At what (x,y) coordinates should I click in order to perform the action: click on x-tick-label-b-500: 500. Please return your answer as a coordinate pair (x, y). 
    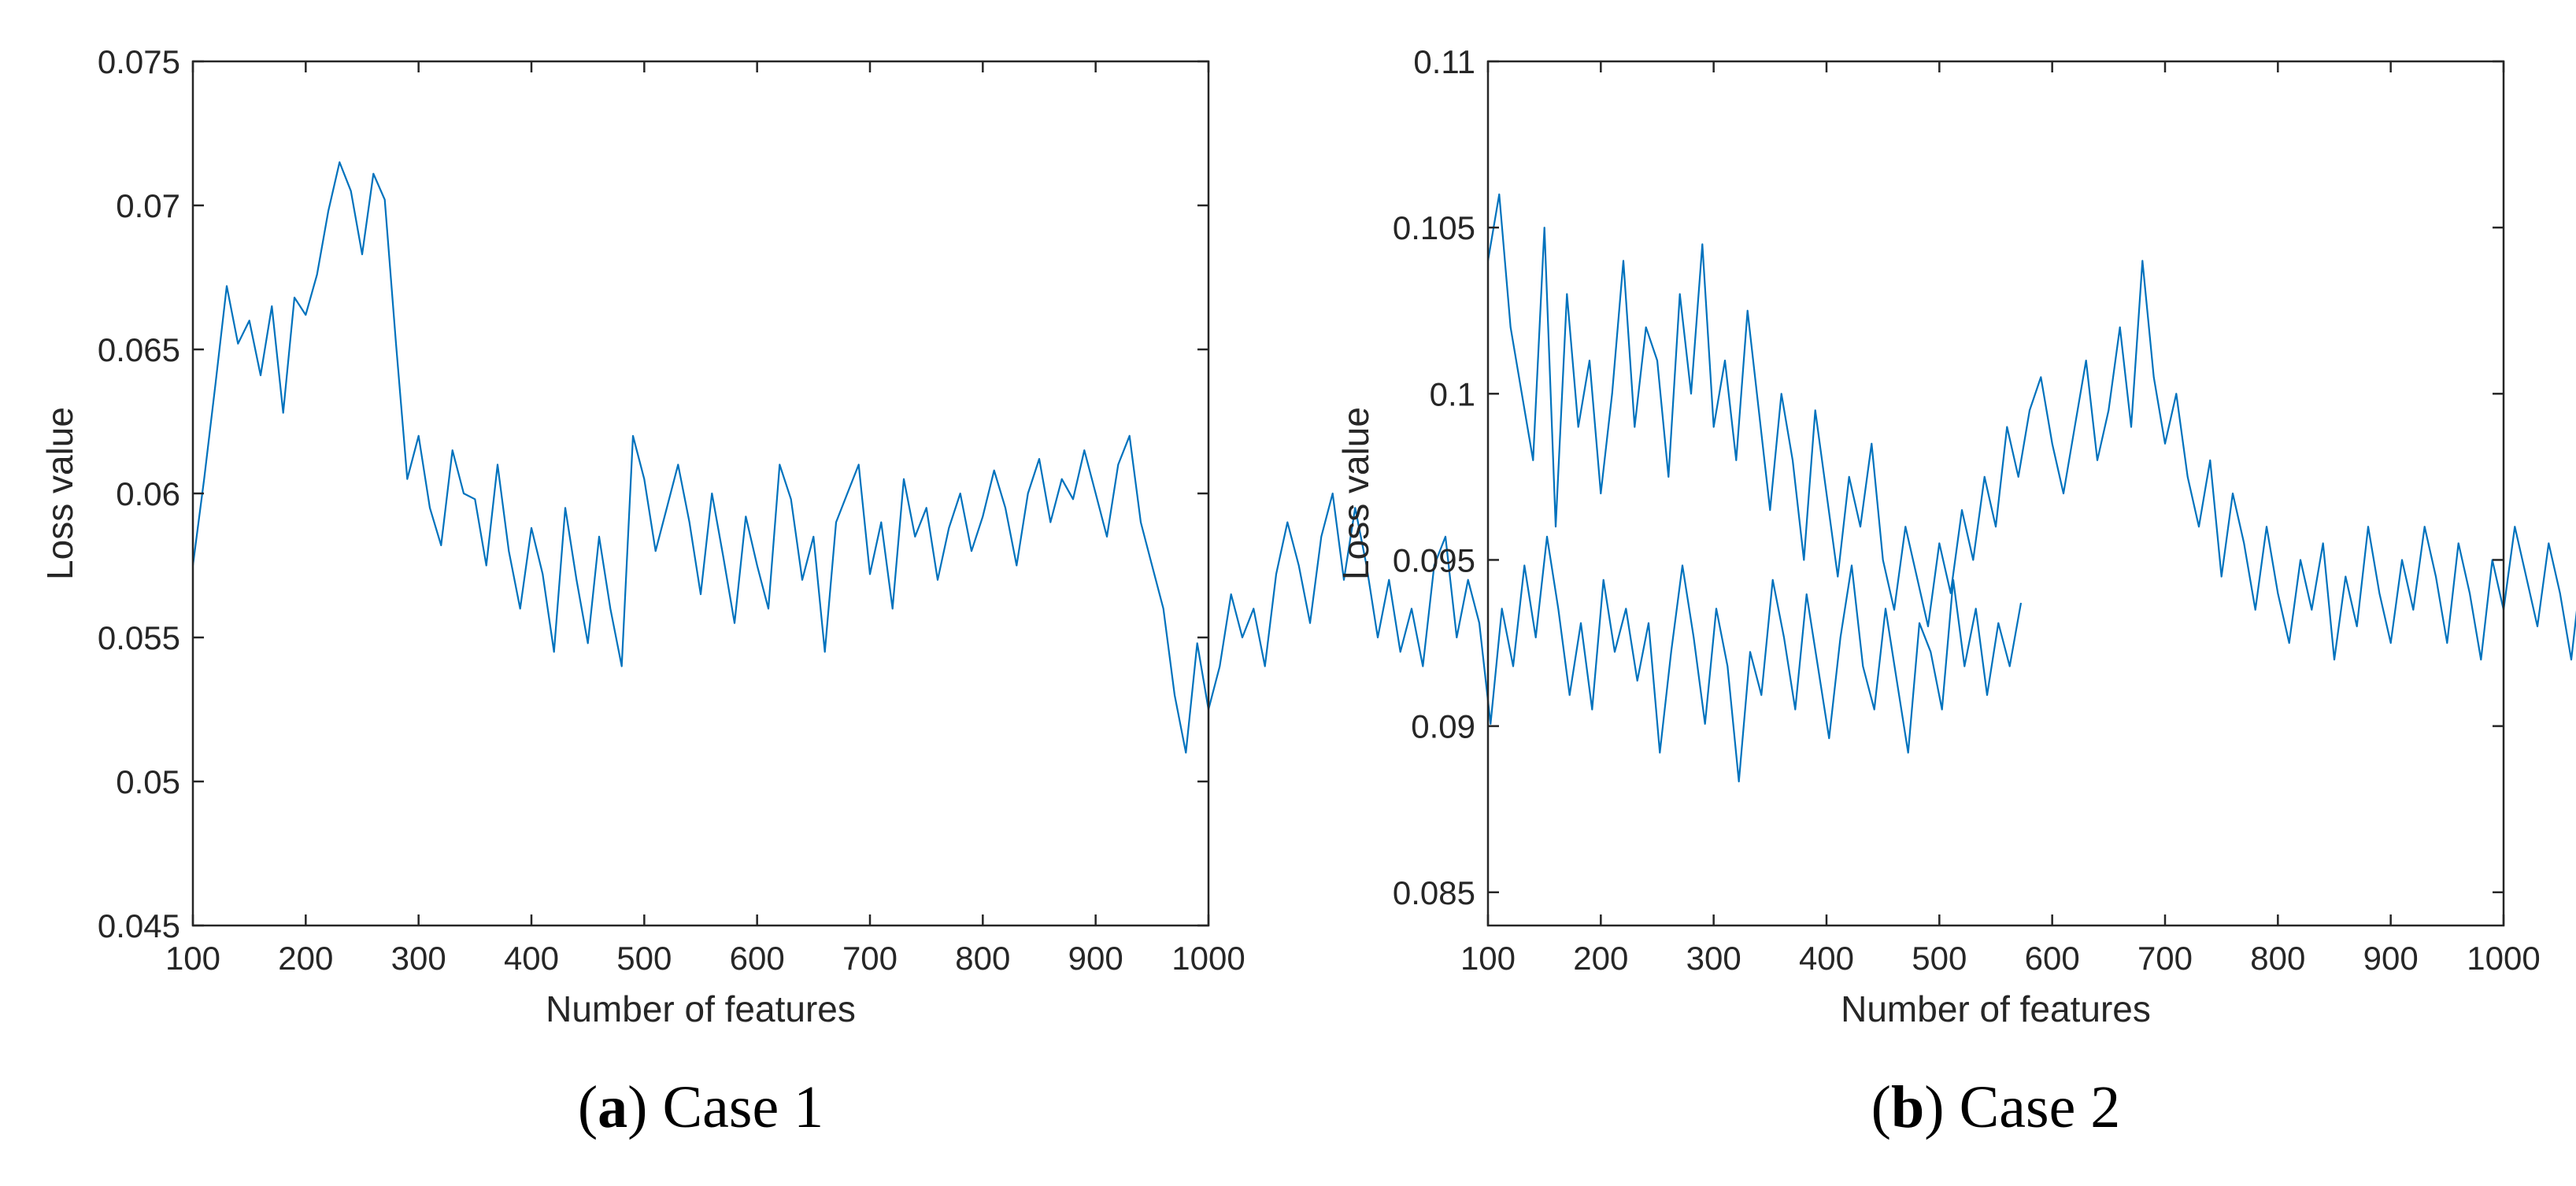
    Looking at the image, I should click on (1939, 959).